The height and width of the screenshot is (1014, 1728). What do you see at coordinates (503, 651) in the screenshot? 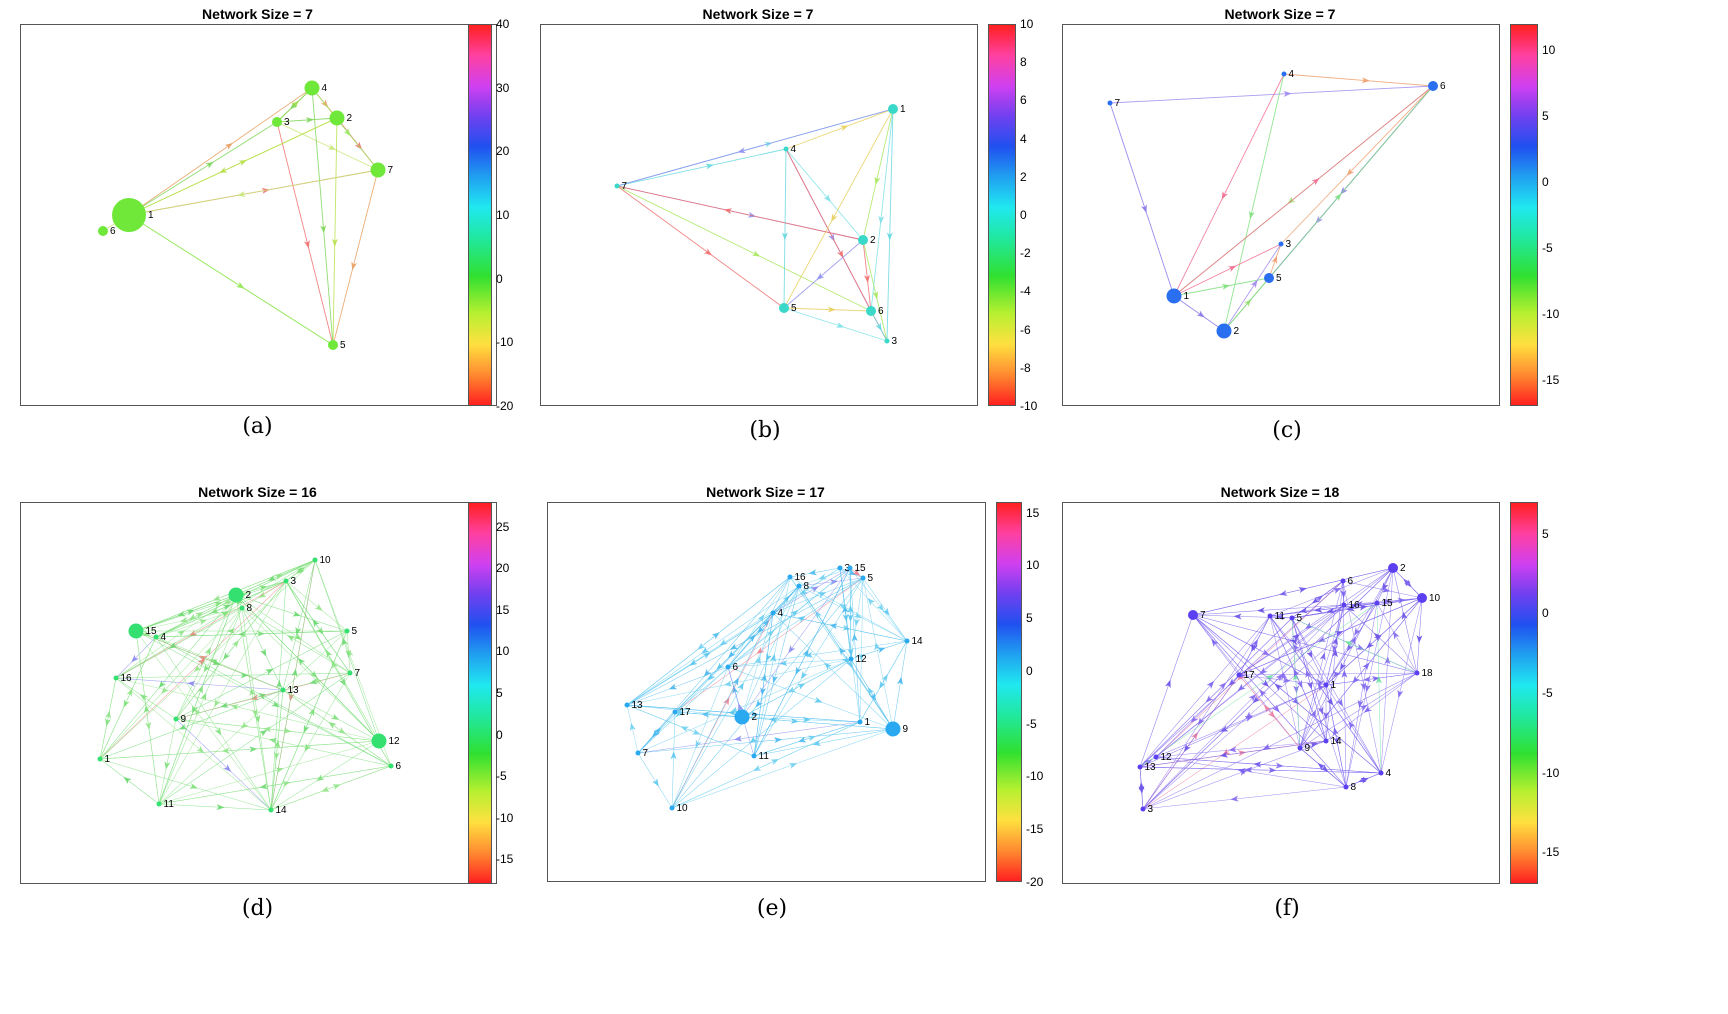
I see `colorbar-tick: 10` at bounding box center [503, 651].